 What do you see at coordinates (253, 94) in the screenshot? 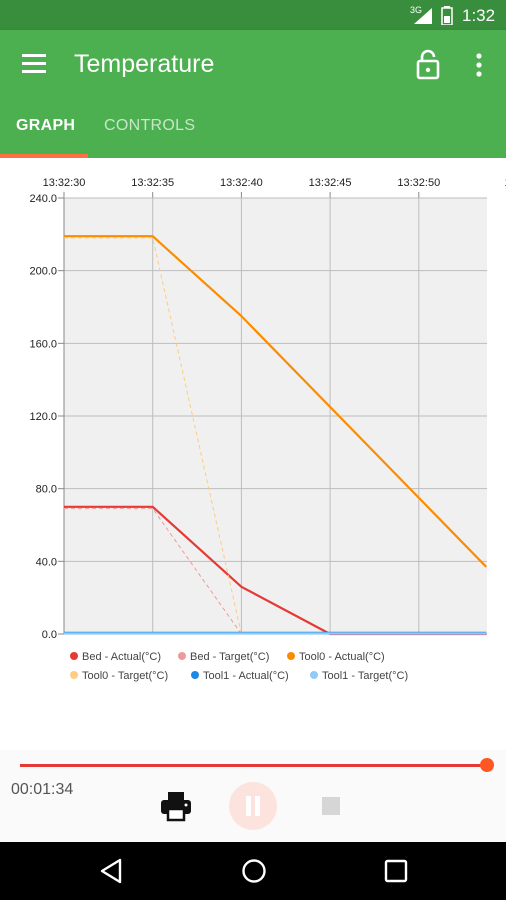
I see `app-bar: Temperature GRAPH CONTROLS` at bounding box center [253, 94].